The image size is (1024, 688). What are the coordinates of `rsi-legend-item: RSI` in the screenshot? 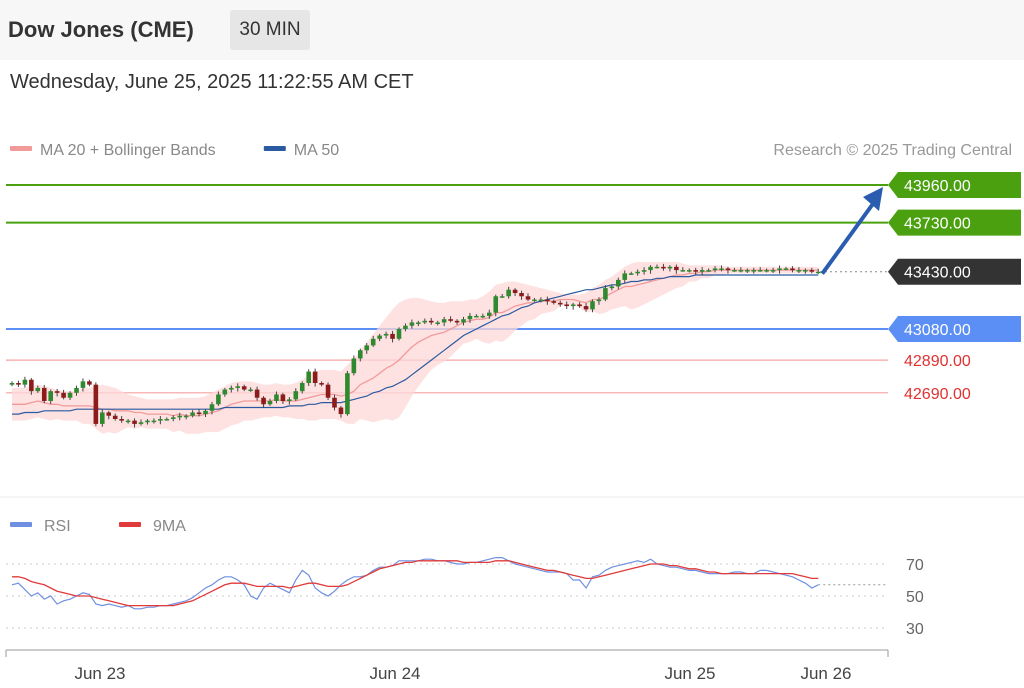 It's located at (40, 526).